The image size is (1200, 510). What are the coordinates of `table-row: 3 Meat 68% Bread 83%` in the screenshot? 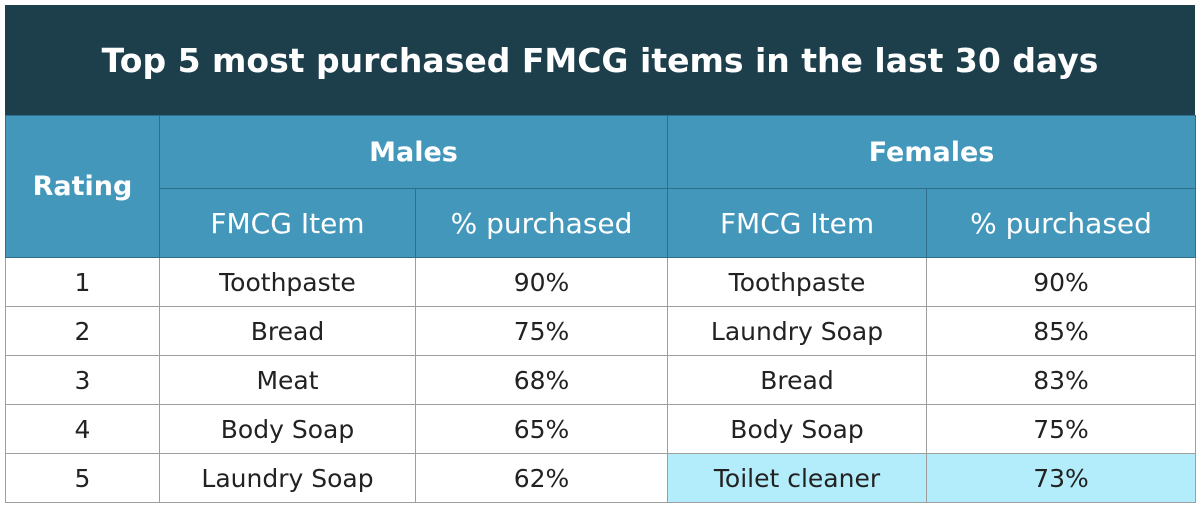 It's located at (601, 380).